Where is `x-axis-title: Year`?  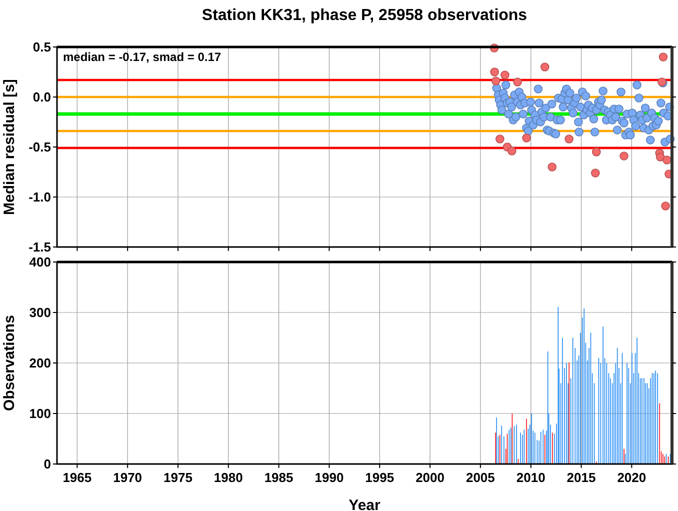 x-axis-title: Year is located at coordinates (364, 504).